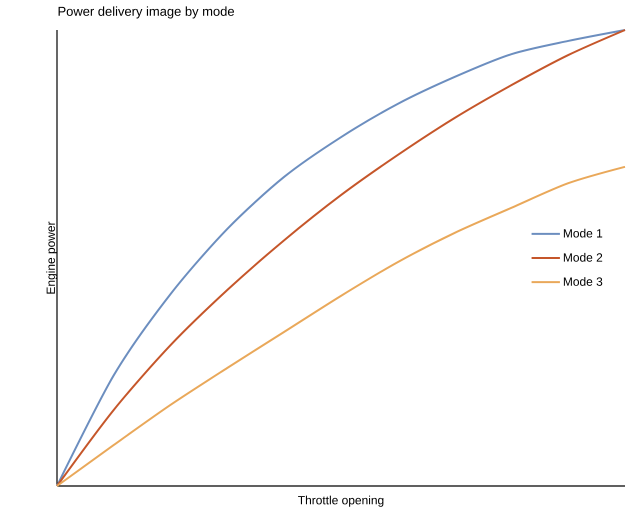 This screenshot has width=640, height=528. Describe the element at coordinates (583, 233) in the screenshot. I see `legend-label: Mode 1` at that location.